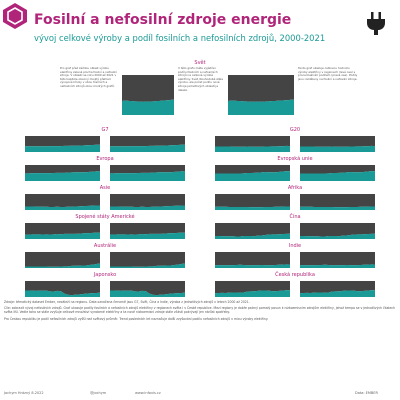  Describe the element at coordinates (24, 393) in the screenshot. I see `author-credit: Jochym Hrázný 8.2022` at that location.